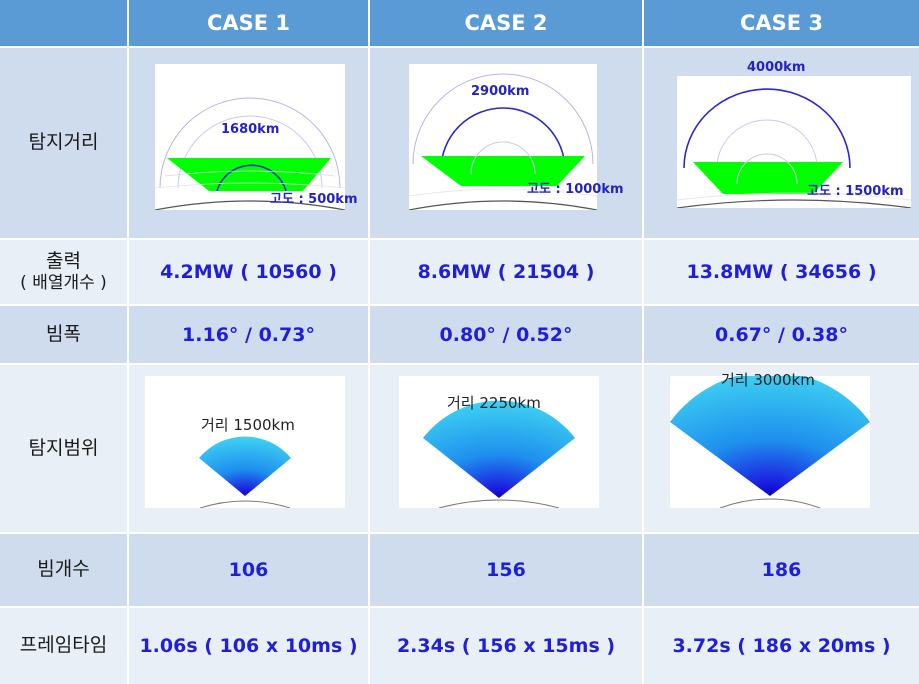 This screenshot has height=684, width=919. I want to click on power-case-2: 8.6MW ( 21504 ), so click(506, 272).